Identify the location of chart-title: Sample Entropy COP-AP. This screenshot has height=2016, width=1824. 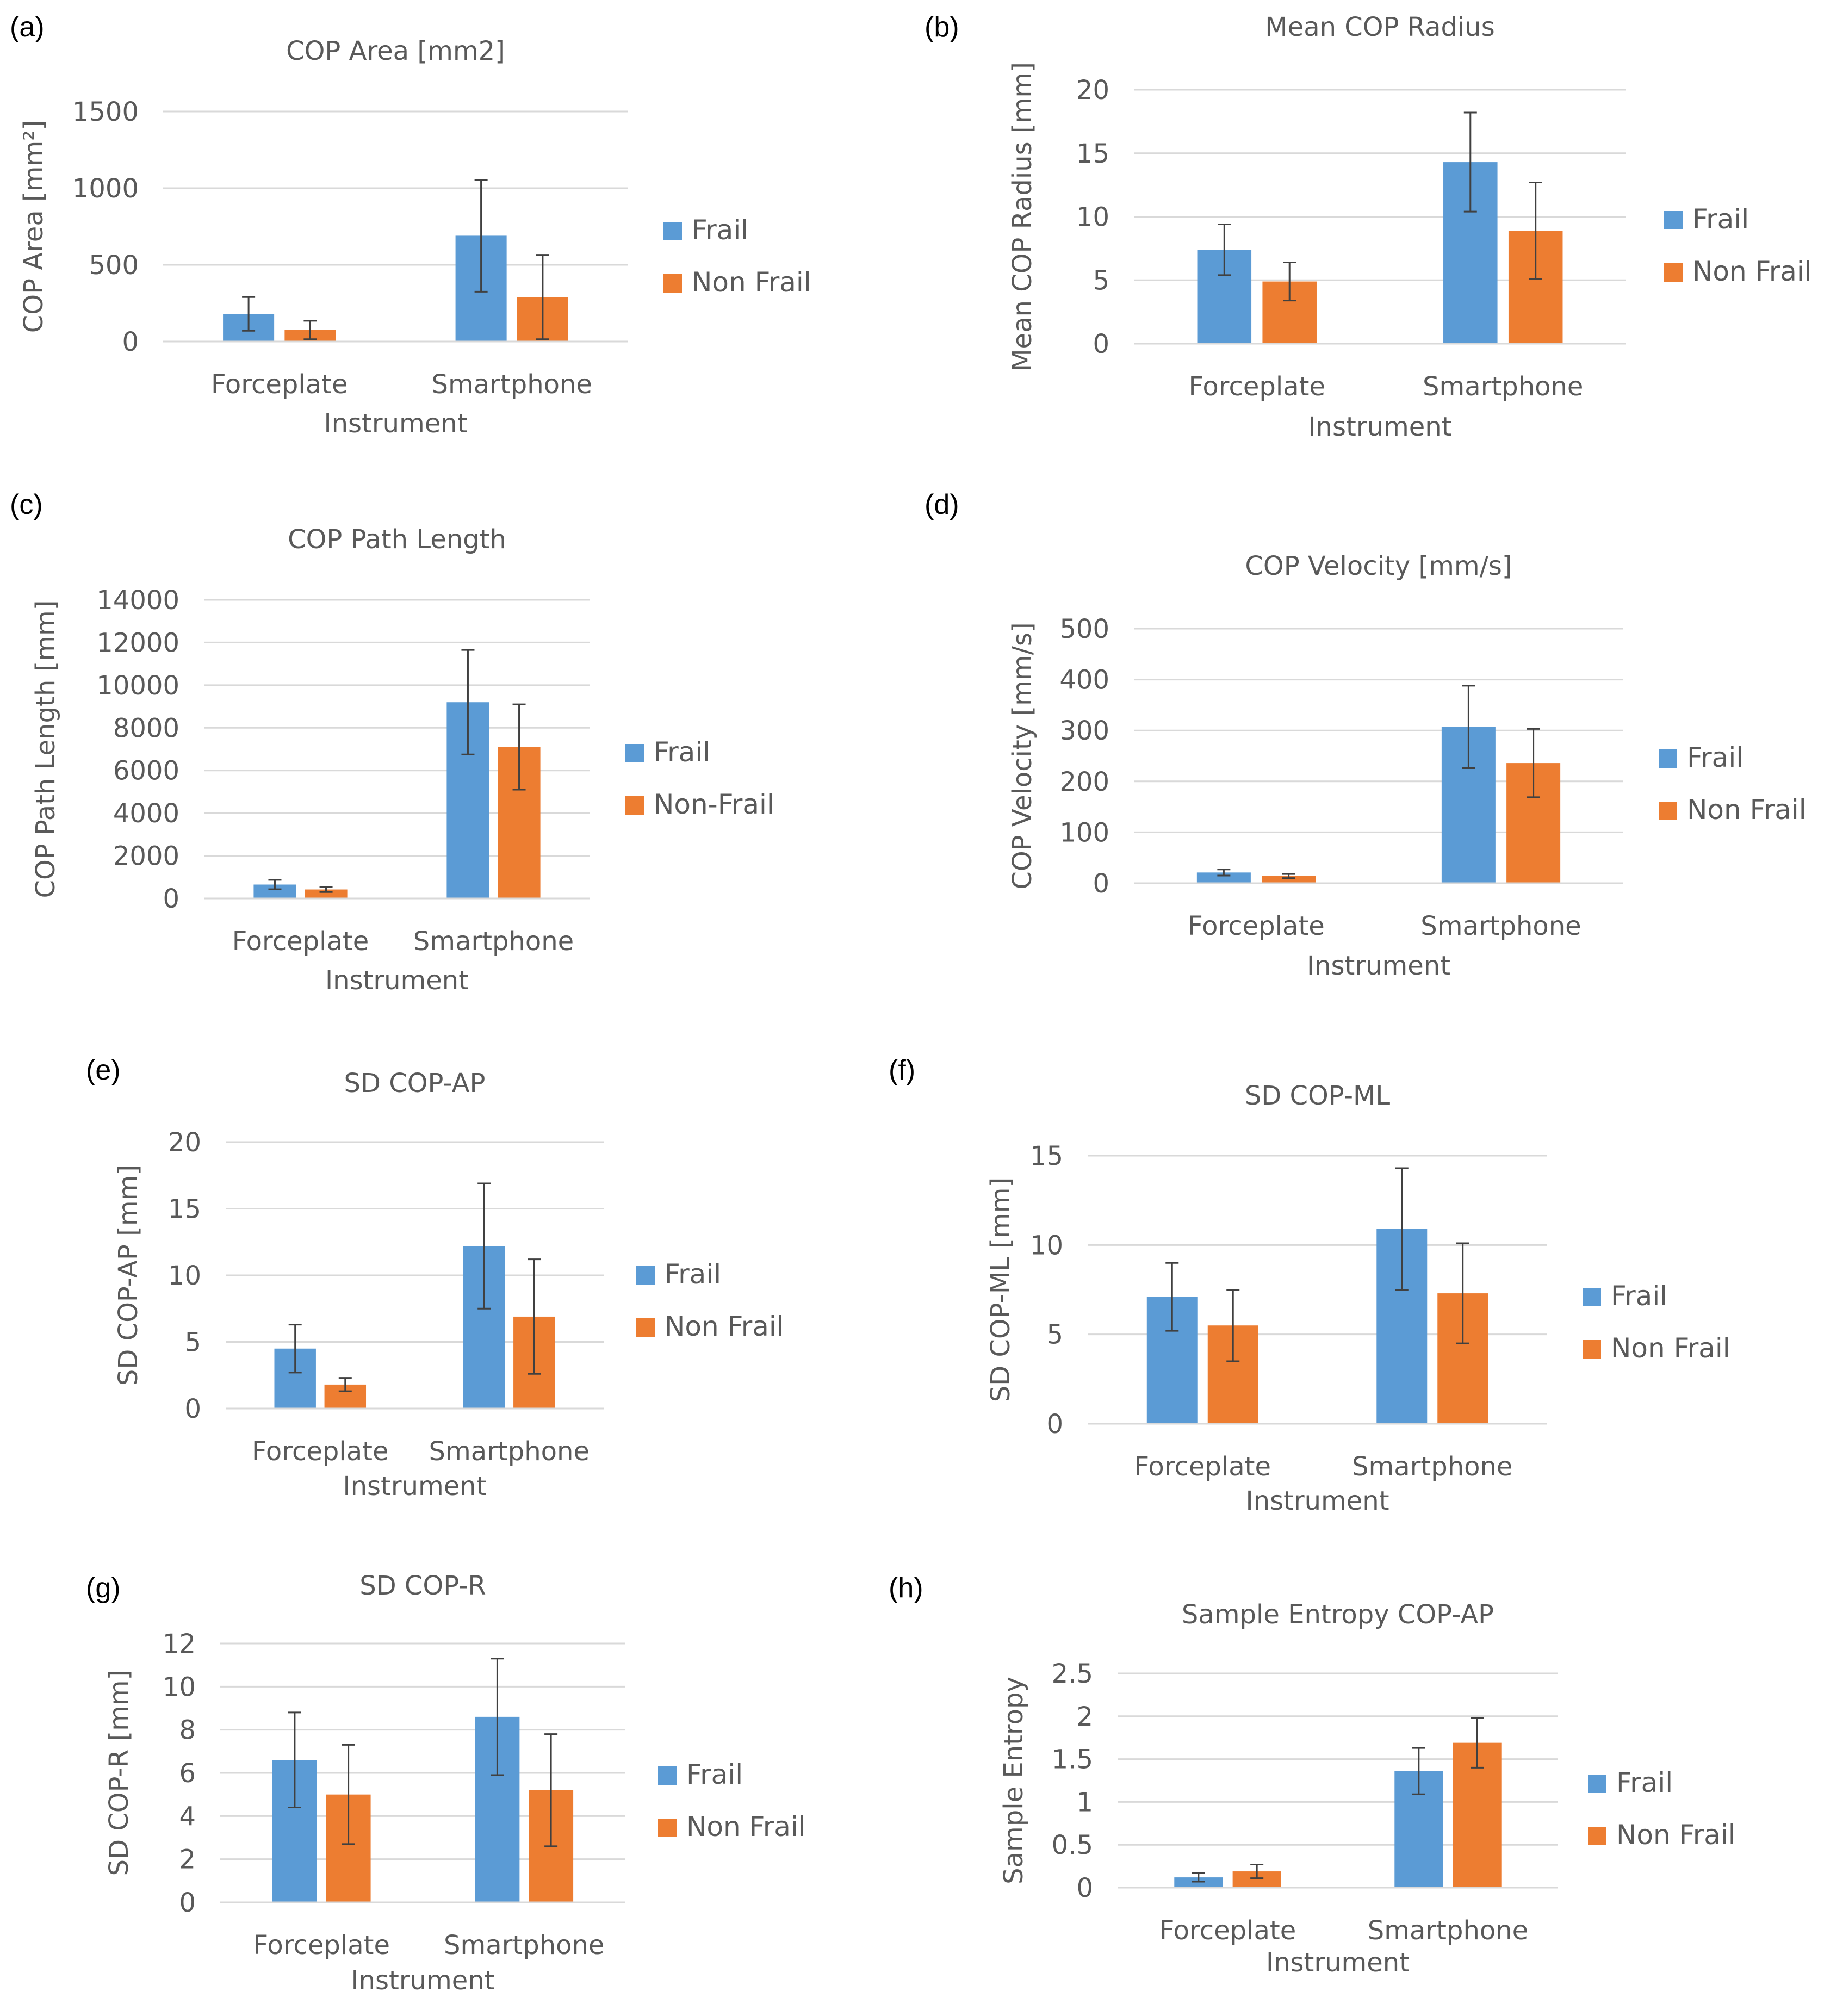
(1338, 1614).